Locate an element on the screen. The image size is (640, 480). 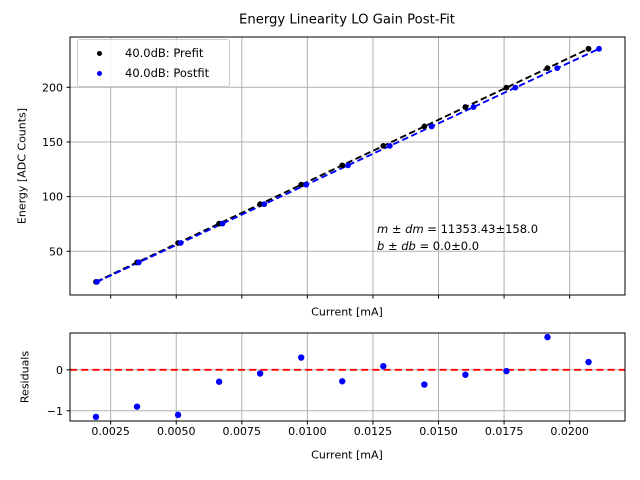
fit-annotation-slope: m ± dm = 11353.43±158.0 is located at coordinates (457, 229).